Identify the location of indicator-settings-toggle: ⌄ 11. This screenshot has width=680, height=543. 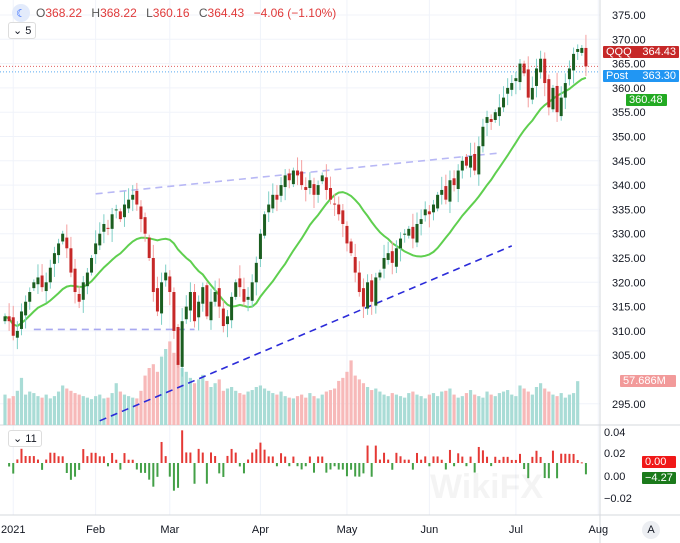
(25, 438).